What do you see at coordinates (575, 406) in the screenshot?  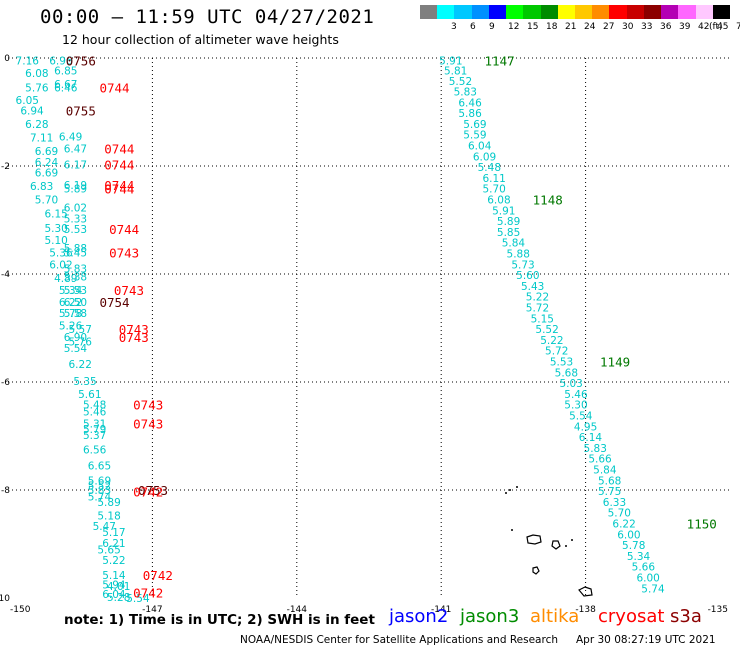 I see `swh-value: 5.30` at bounding box center [575, 406].